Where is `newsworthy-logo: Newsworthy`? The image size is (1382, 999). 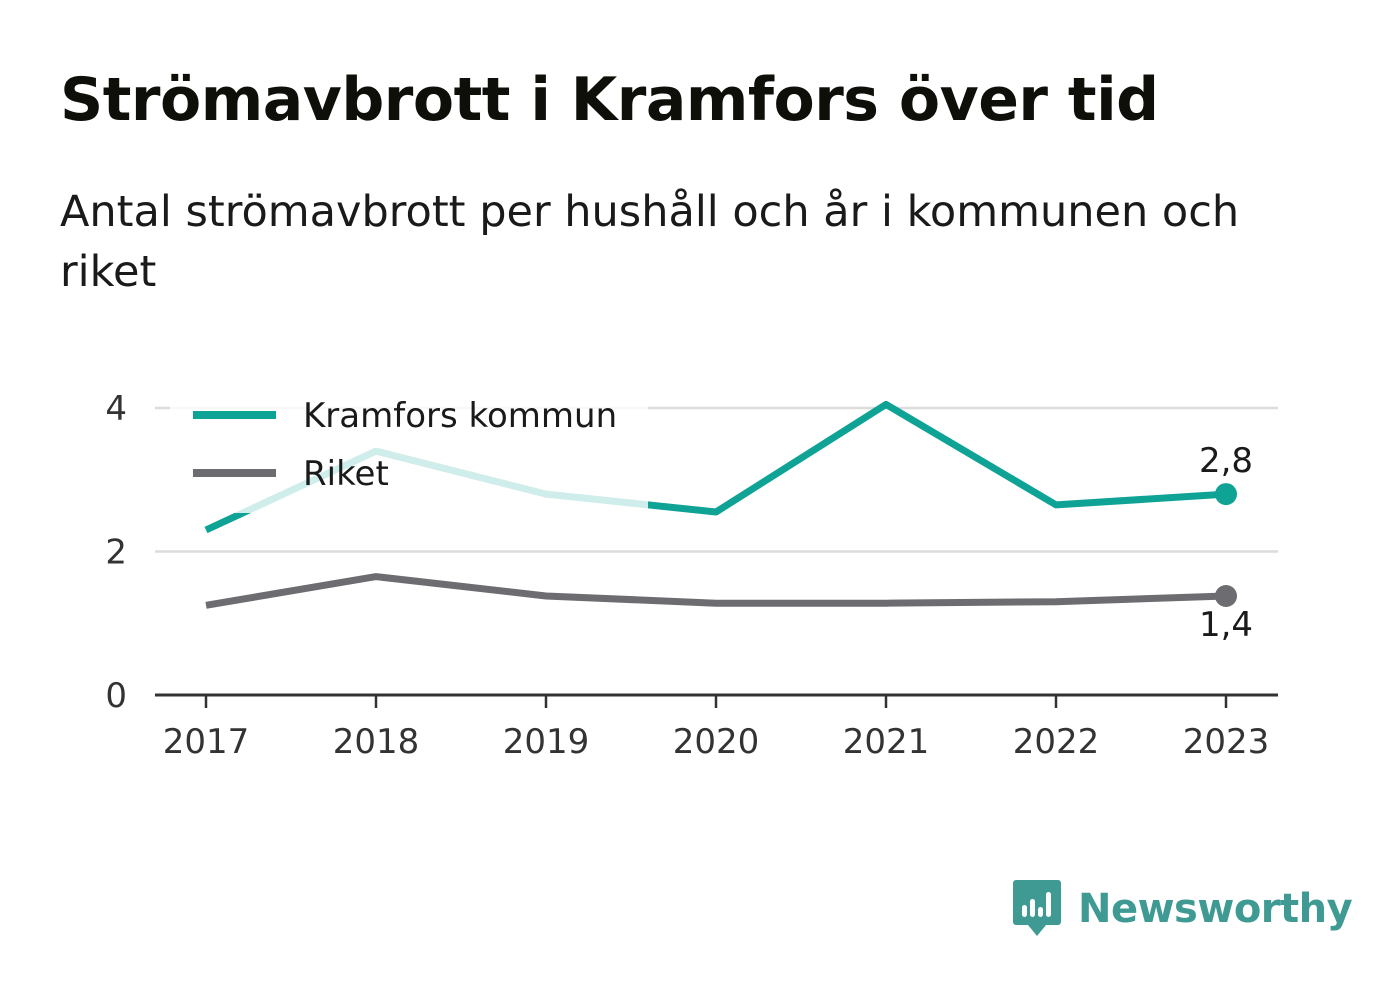
newsworthy-logo: Newsworthy is located at coordinates (1182, 909).